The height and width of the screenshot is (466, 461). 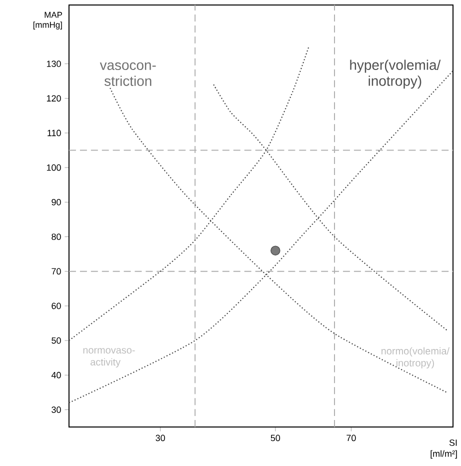 What do you see at coordinates (443, 449) in the screenshot?
I see `x-axis-title: SI [ml/m²]` at bounding box center [443, 449].